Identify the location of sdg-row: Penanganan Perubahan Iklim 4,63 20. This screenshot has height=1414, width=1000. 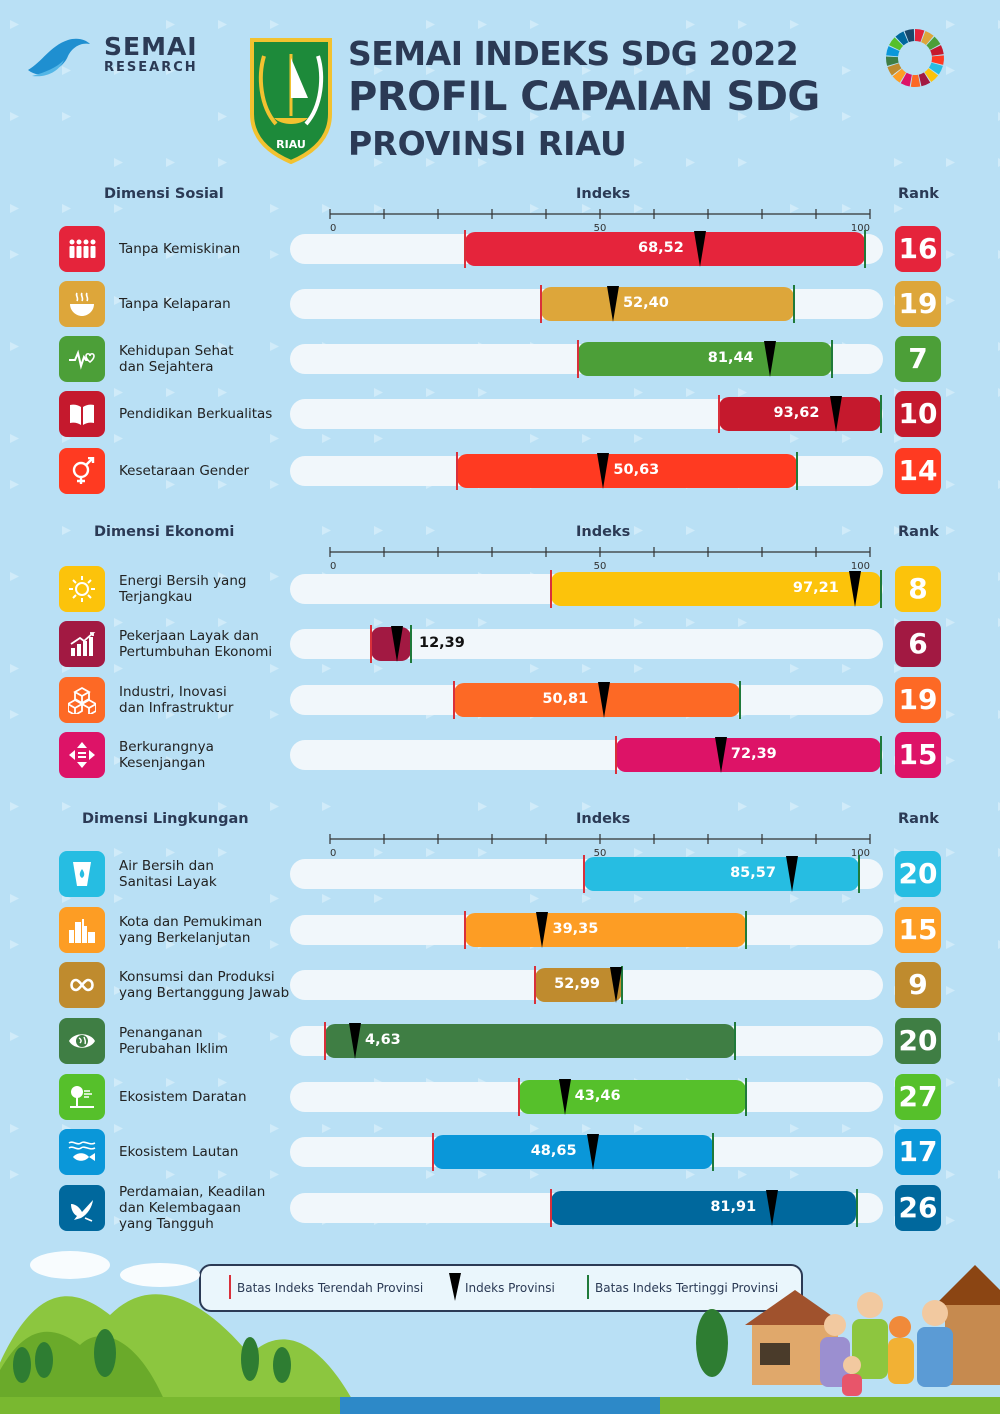
(500, 1040).